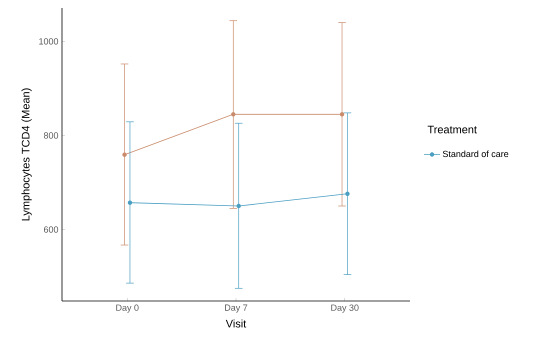 The image size is (550, 343). What do you see at coordinates (48, 41) in the screenshot?
I see `y-tick-label: 1000` at bounding box center [48, 41].